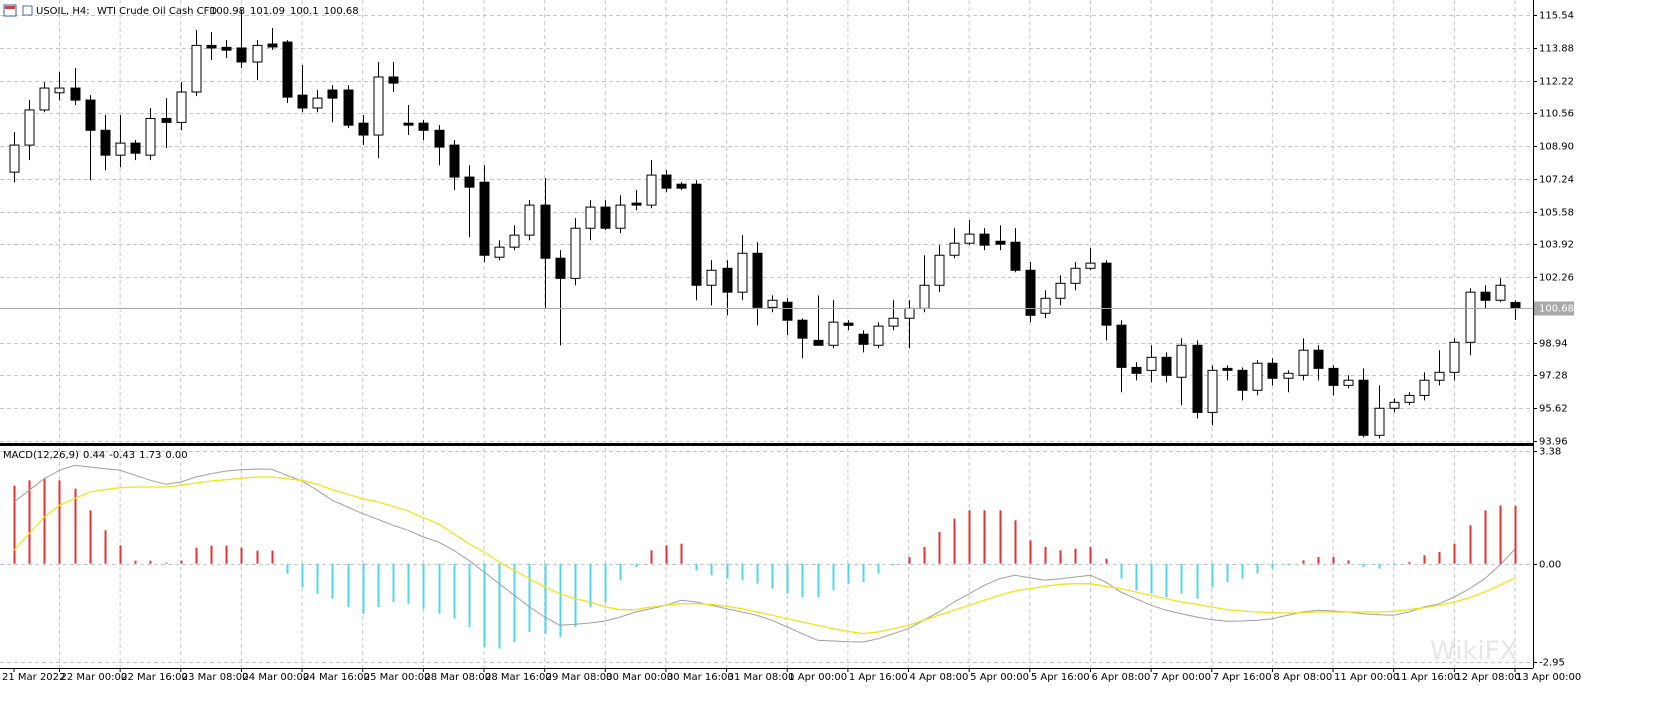  I want to click on indicator-histogram-value: 1.73, so click(150, 455).